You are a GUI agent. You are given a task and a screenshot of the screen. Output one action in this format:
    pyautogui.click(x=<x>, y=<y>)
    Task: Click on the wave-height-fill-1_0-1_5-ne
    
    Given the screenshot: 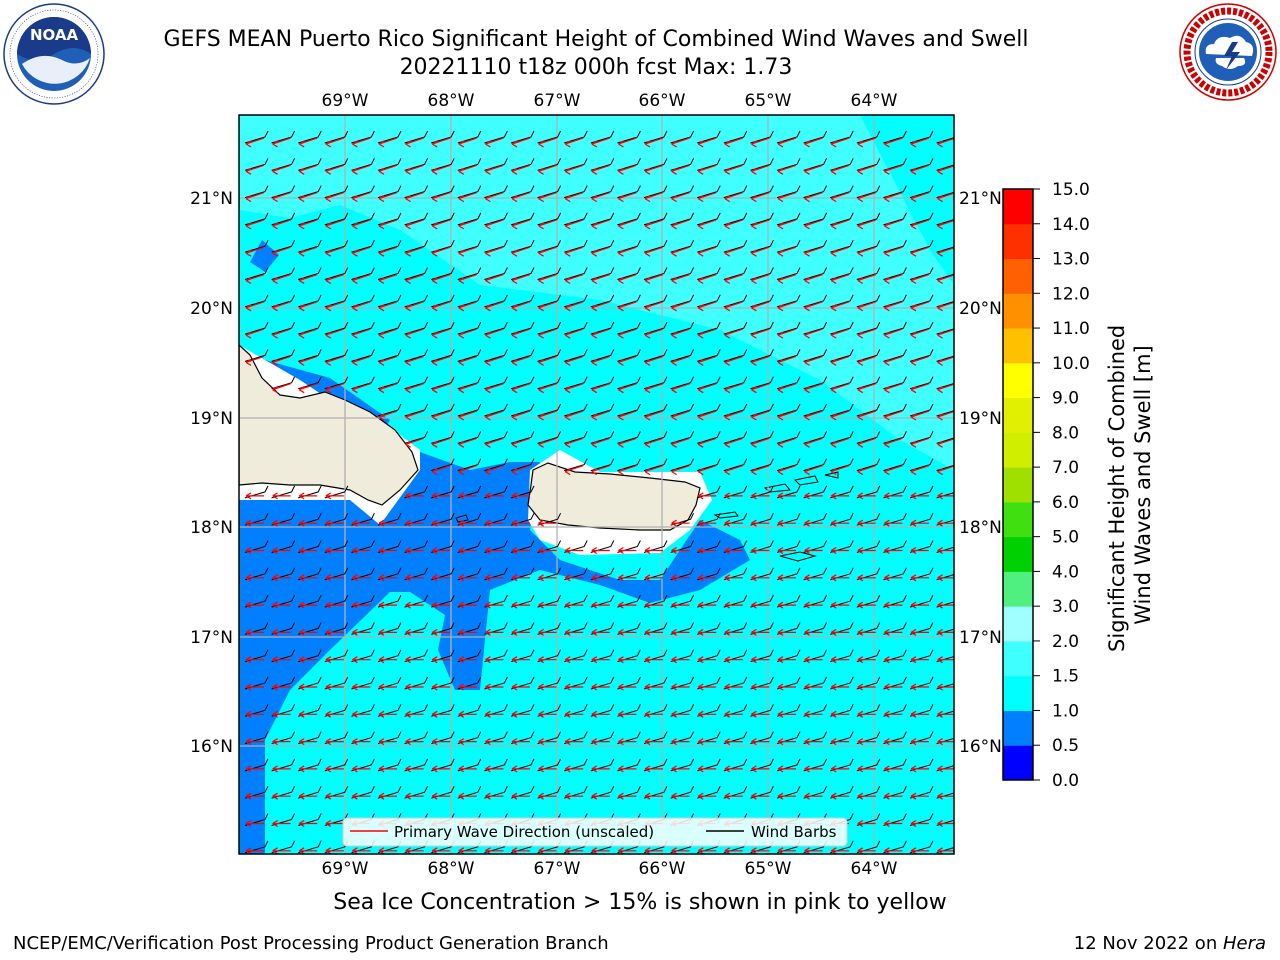 What is the action you would take?
    pyautogui.click(x=907, y=200)
    